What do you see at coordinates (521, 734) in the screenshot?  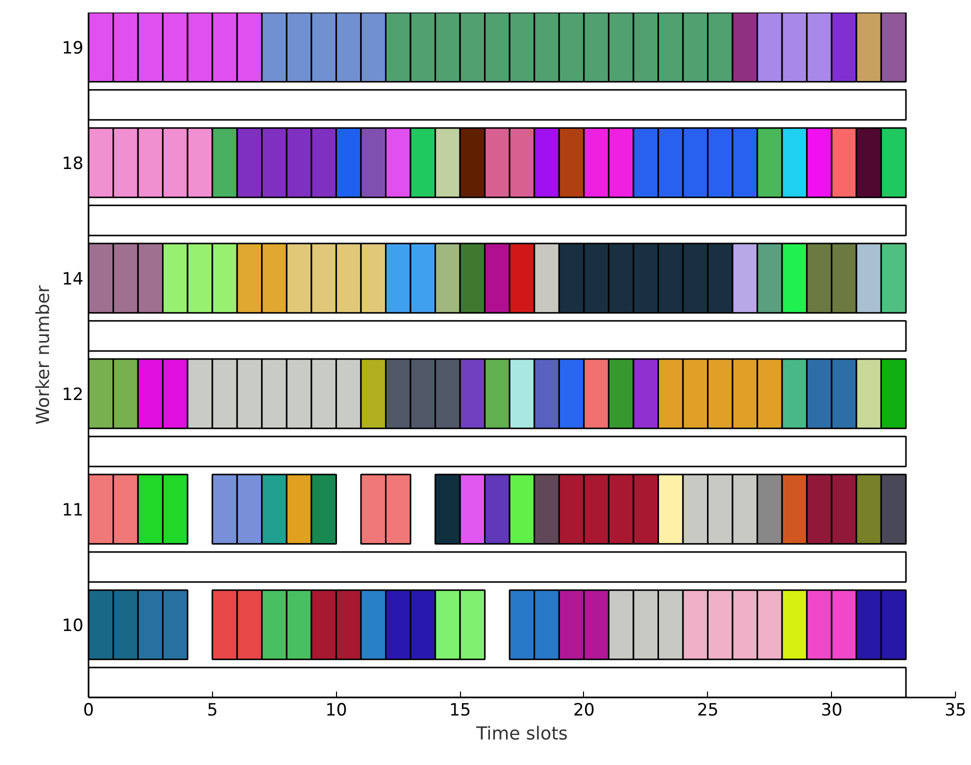 I see `x-axis-title: Time slots` at bounding box center [521, 734].